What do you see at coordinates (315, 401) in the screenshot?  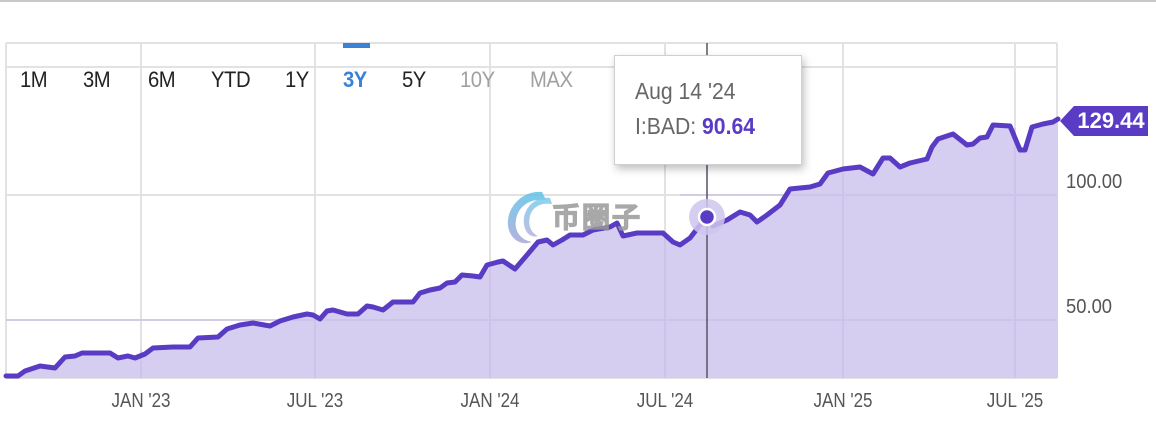 I see `x-axis-label-jul23: JUL '23` at bounding box center [315, 401].